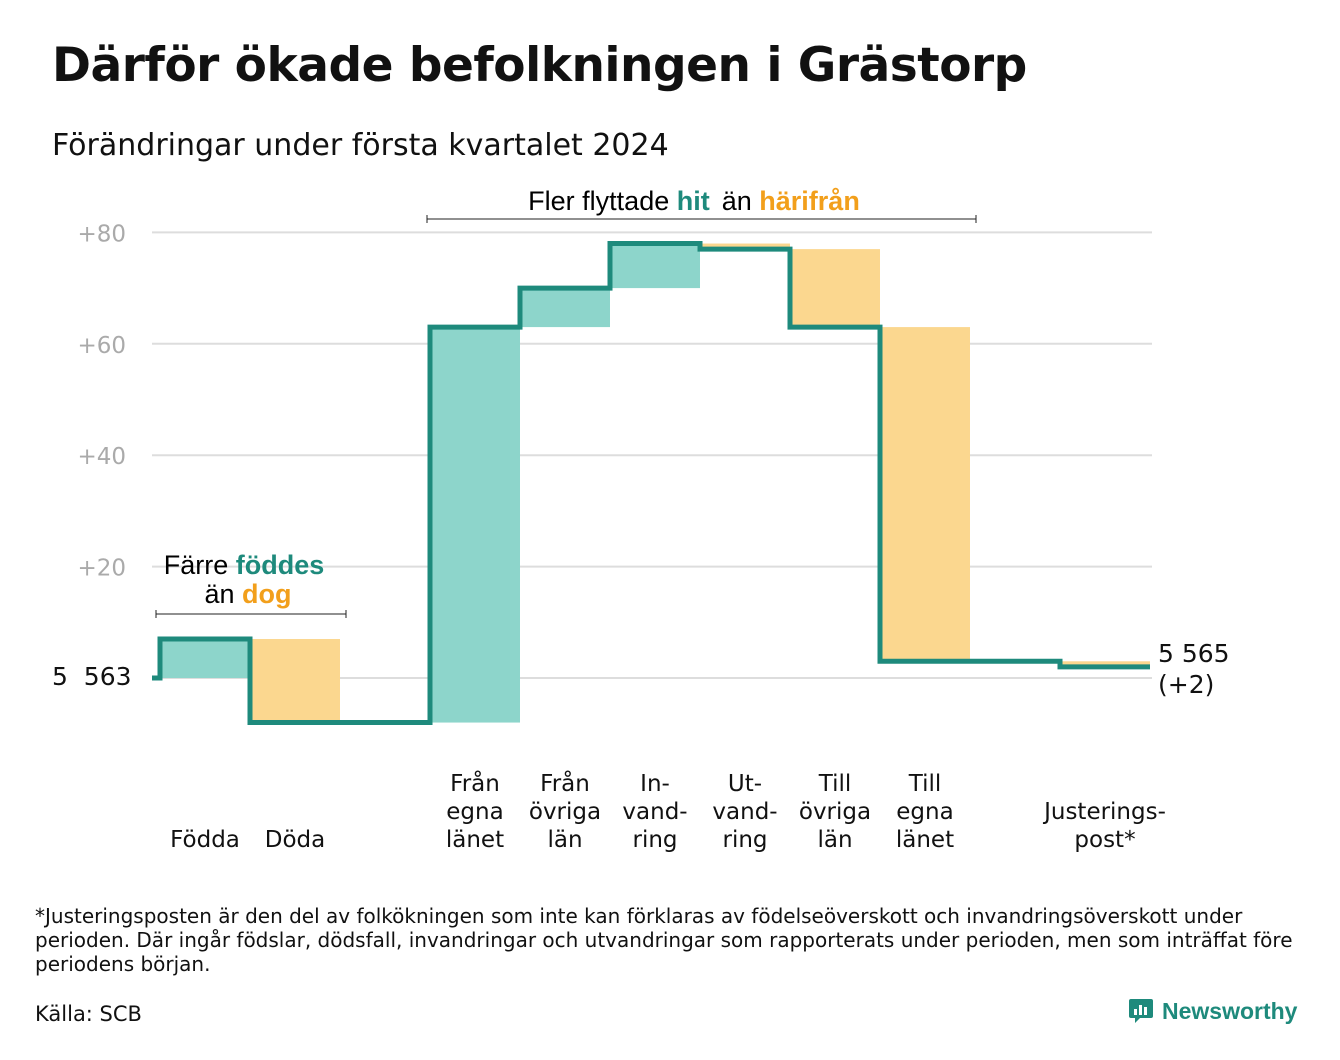 This screenshot has height=1060, width=1340. I want to click on annotation-text: Färre, so click(200, 565).